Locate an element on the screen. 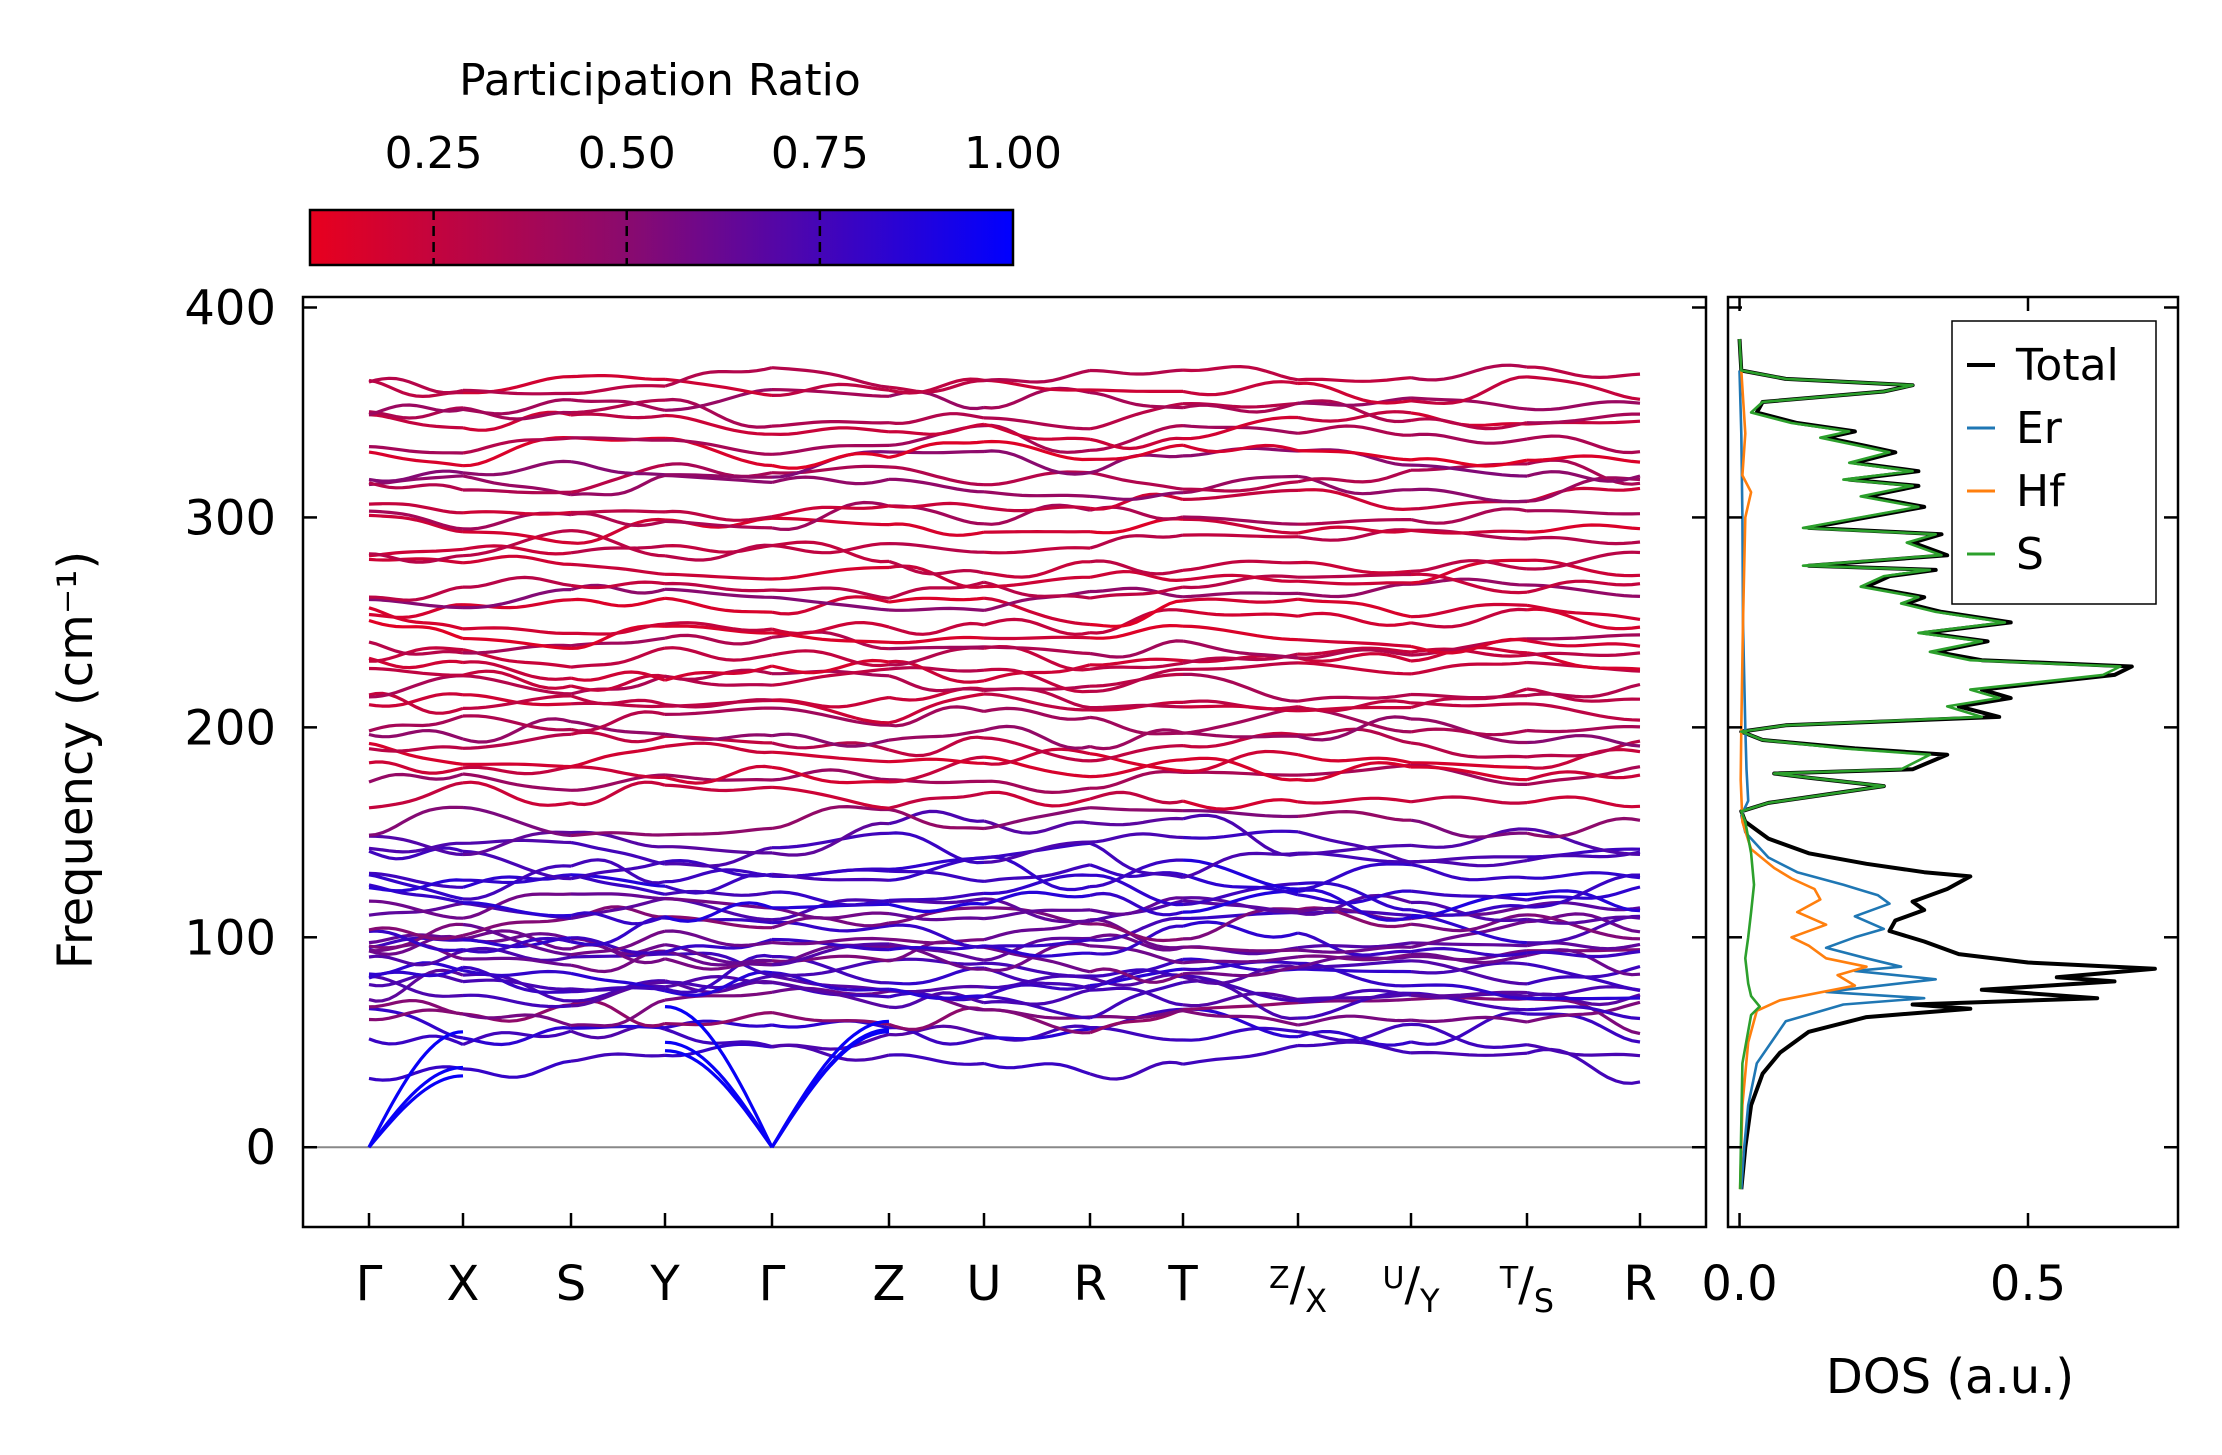 This screenshot has width=2222, height=1455. k-point-label: U is located at coordinates (983, 1284).